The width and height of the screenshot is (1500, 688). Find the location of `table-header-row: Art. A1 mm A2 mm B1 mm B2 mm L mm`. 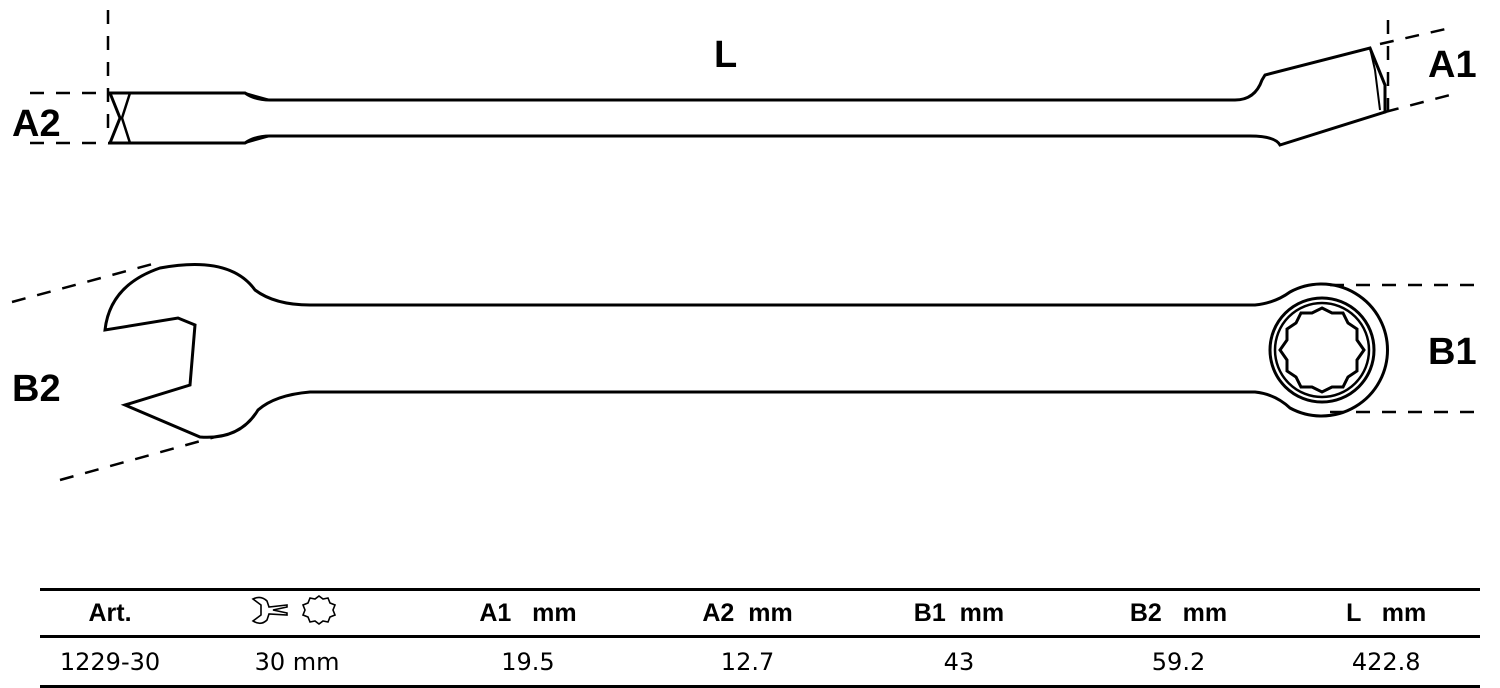

table-header-row: Art. A1 mm A2 mm B1 mm B2 mm L mm is located at coordinates (760, 613).